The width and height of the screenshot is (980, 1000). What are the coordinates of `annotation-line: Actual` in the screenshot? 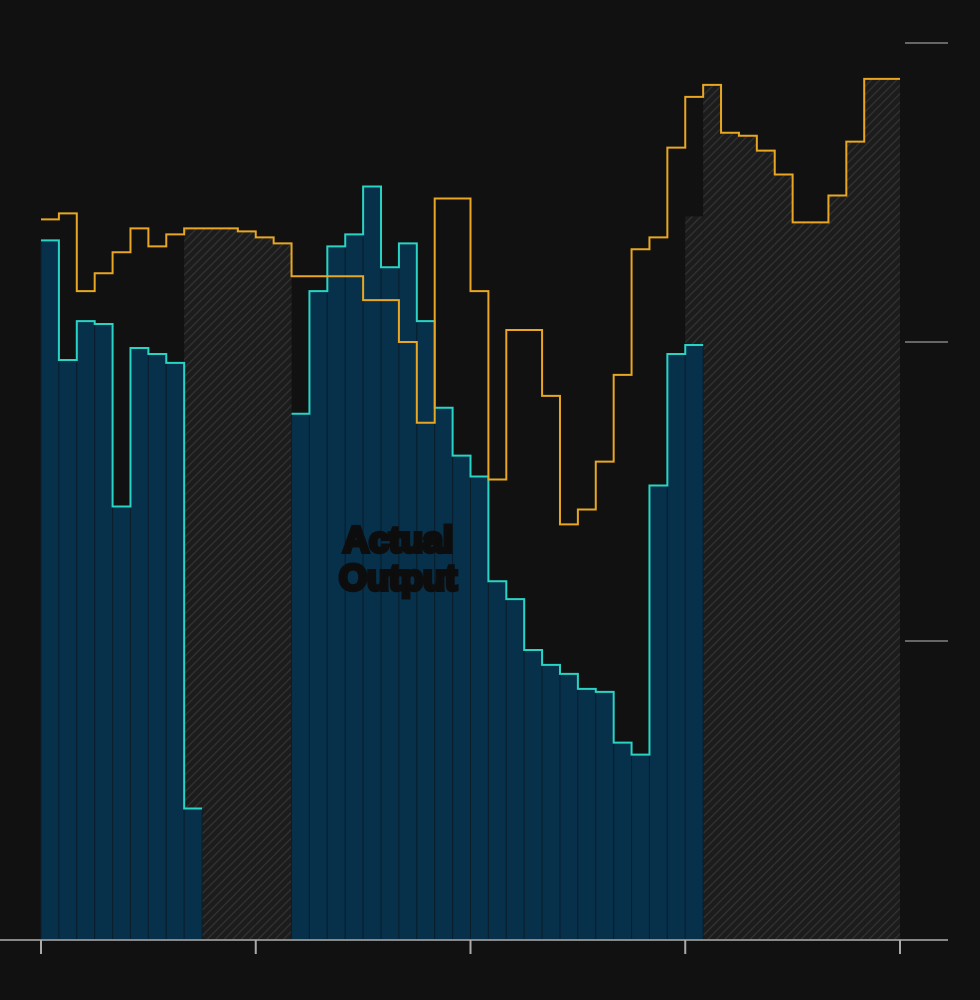 It's located at (398, 539).